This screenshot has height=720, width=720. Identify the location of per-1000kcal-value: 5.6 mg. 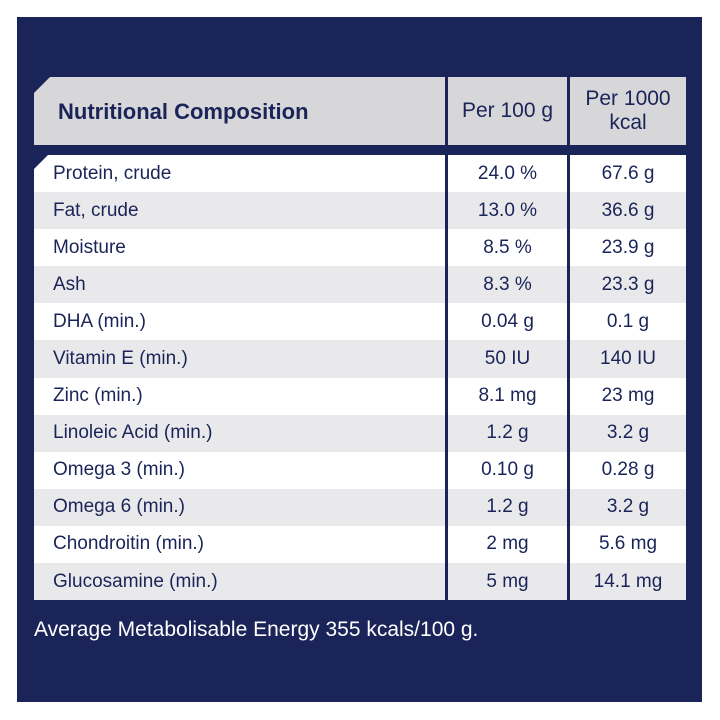
(628, 544).